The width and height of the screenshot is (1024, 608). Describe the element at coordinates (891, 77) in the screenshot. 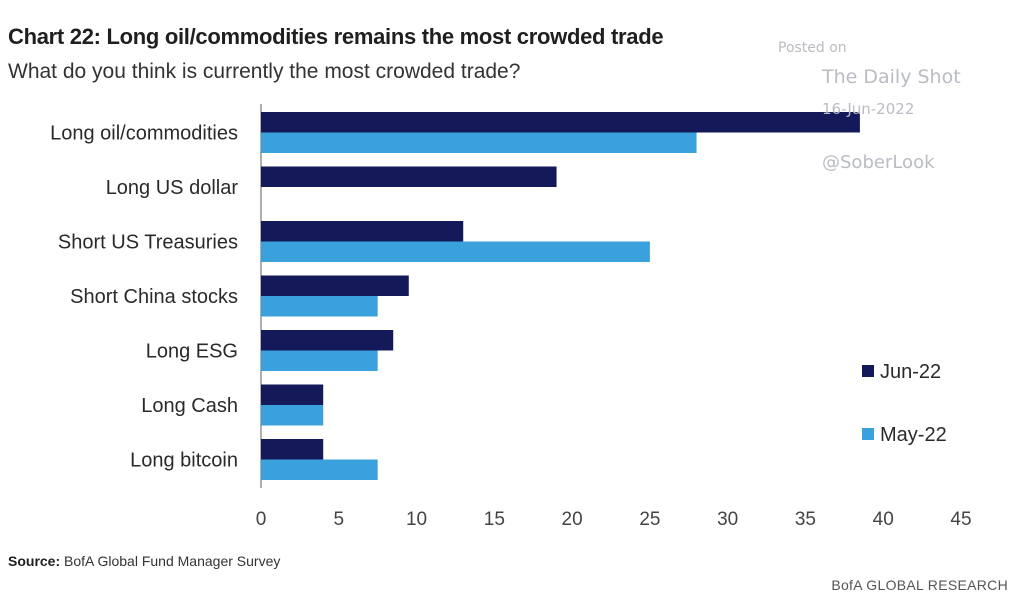

I see `watermark-site: The Daily Shot` at that location.